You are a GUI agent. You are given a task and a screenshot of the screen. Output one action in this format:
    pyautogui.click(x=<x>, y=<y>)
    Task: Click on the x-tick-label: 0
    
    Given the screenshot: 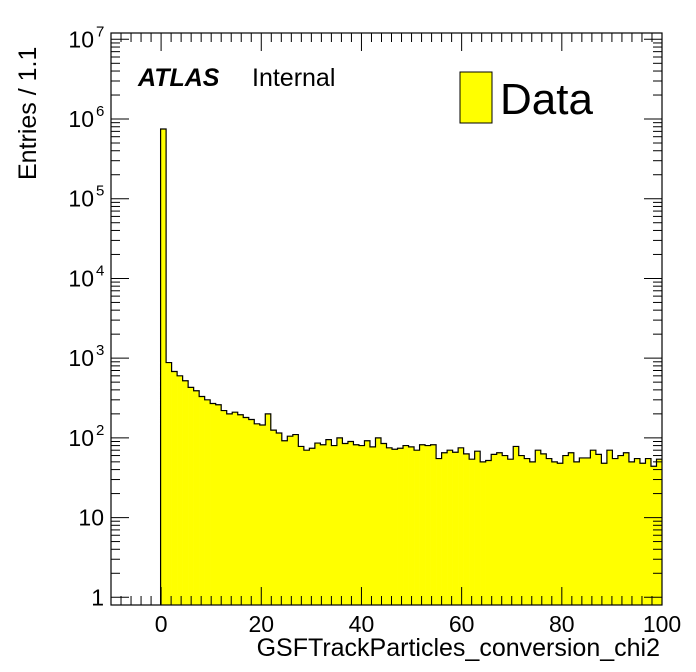 What is the action you would take?
    pyautogui.click(x=161, y=624)
    